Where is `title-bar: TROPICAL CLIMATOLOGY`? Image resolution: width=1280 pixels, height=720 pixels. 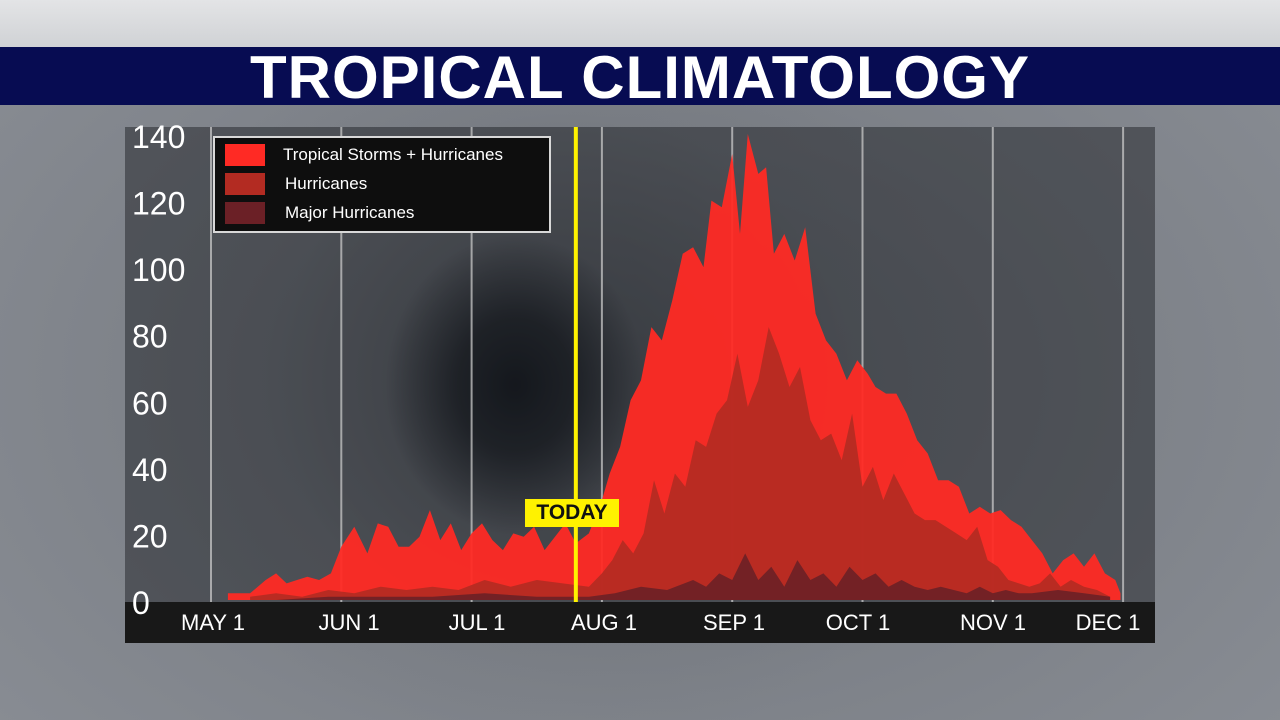
title-bar: TROPICAL CLIMATOLOGY is located at coordinates (640, 77).